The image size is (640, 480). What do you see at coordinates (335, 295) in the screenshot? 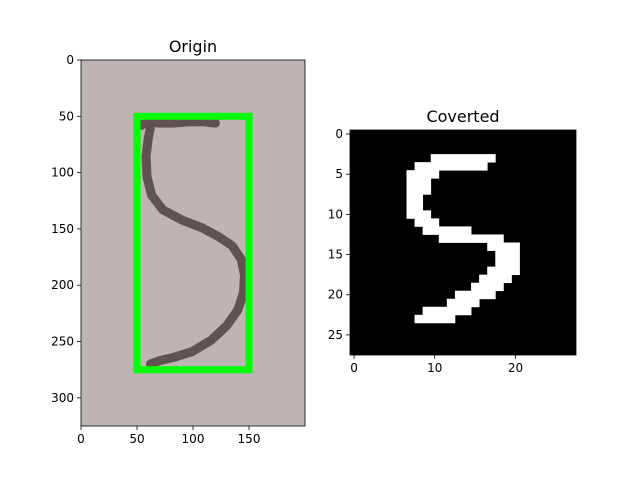
I see `1-ytick-label: 20` at bounding box center [335, 295].